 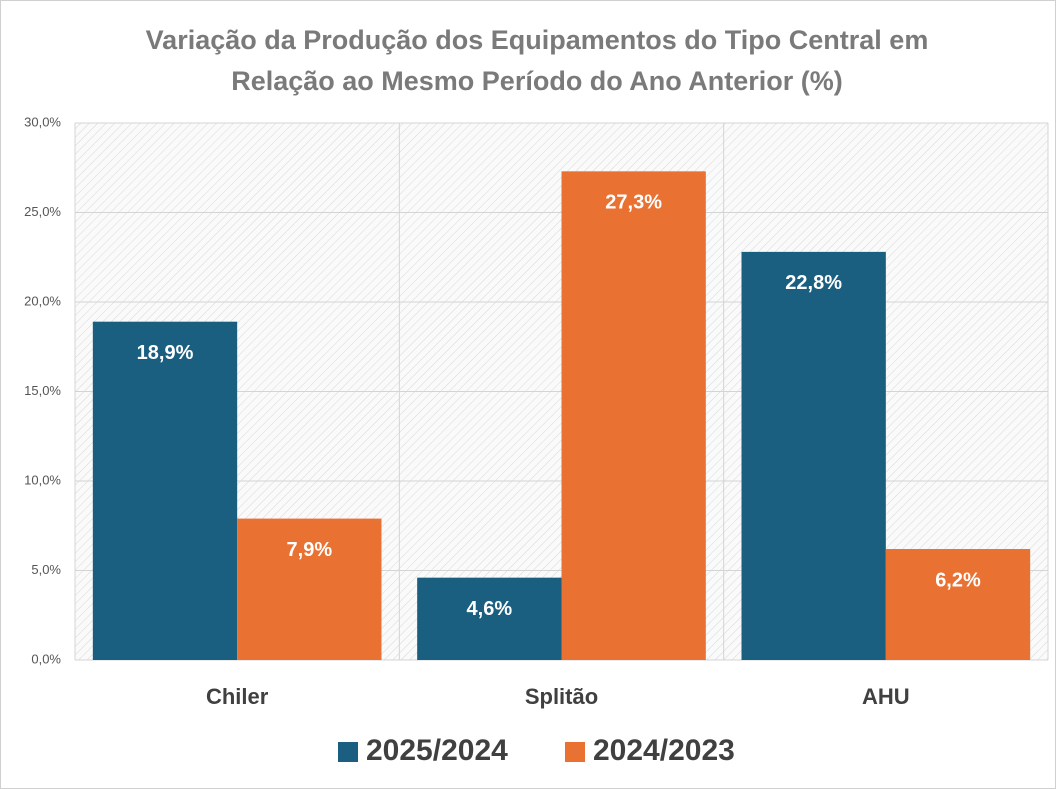 I want to click on x-tick-label: Splitão, so click(x=561, y=696).